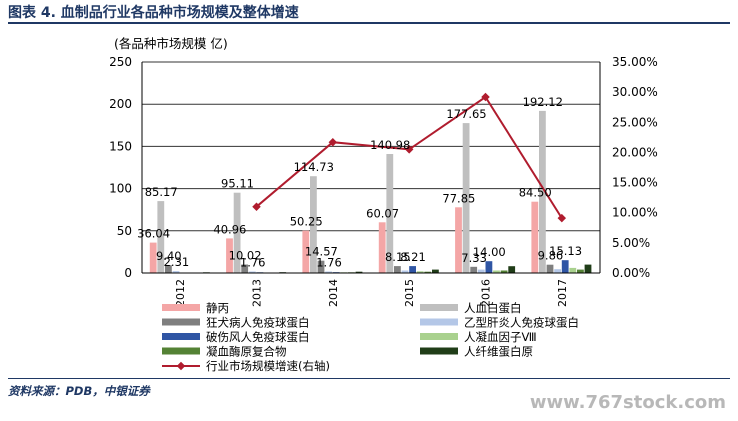 This screenshot has width=738, height=421. What do you see at coordinates (120, 146) in the screenshot?
I see `y-tick-label: 150` at bounding box center [120, 146].